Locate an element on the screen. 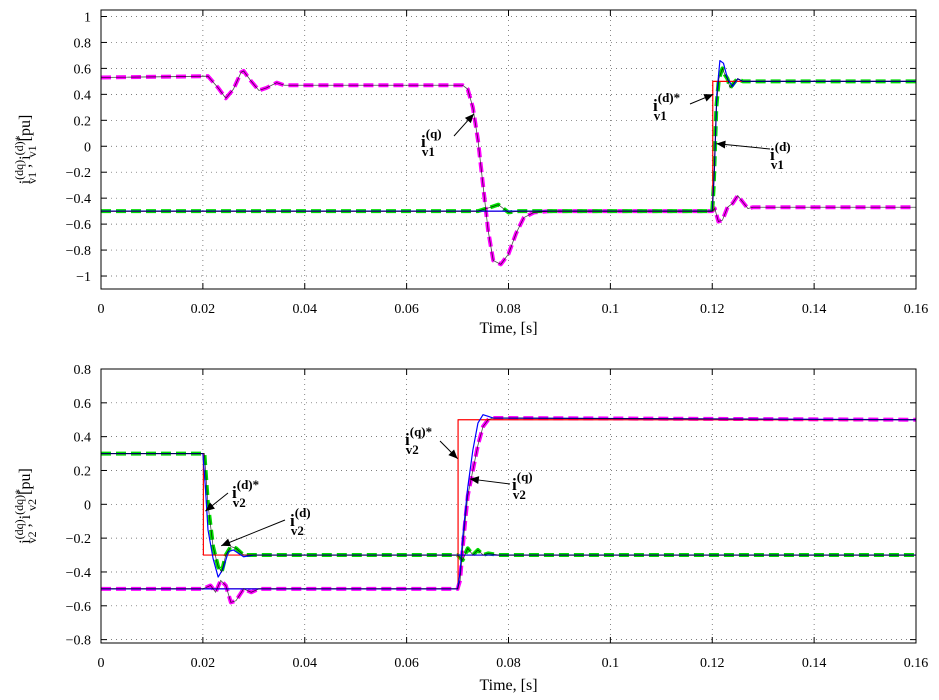 The width and height of the screenshot is (939, 700). y-axis-label: i(dq)v1 , i(d)*v1 [pu] is located at coordinates (25, 150).